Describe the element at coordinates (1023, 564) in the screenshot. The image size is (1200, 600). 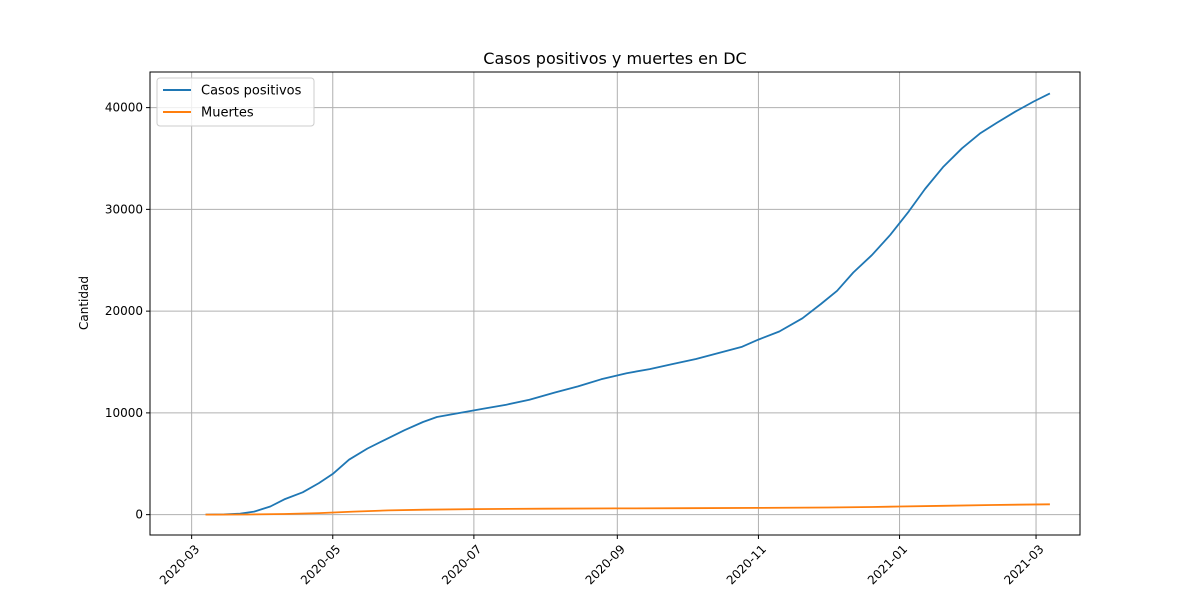
I see `x-tick-label: 2021-03` at that location.